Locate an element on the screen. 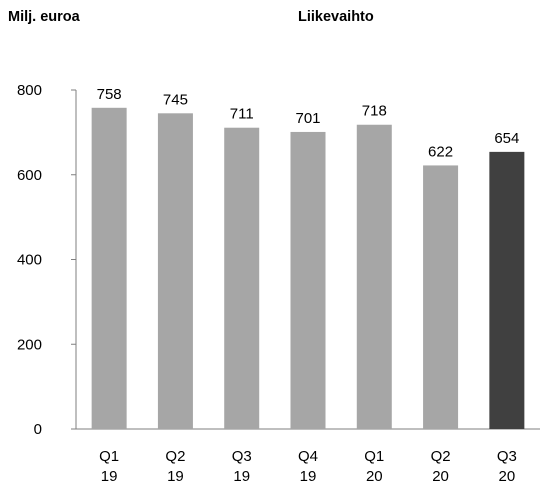  y-tick-label: 800 is located at coordinates (29, 90).